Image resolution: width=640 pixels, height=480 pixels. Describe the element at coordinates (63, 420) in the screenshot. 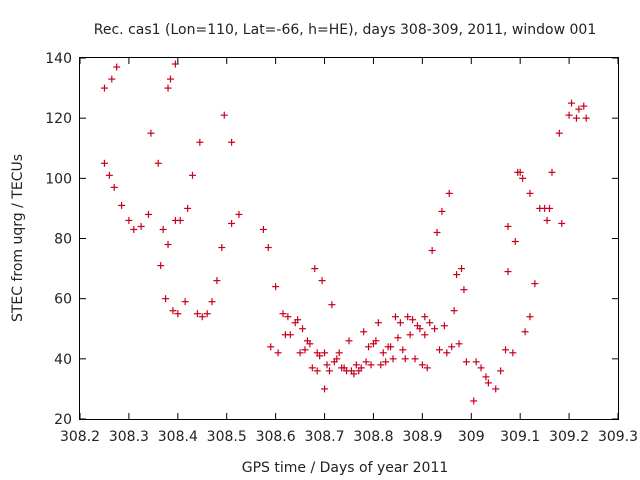

I see `y-tick-label: 20` at that location.